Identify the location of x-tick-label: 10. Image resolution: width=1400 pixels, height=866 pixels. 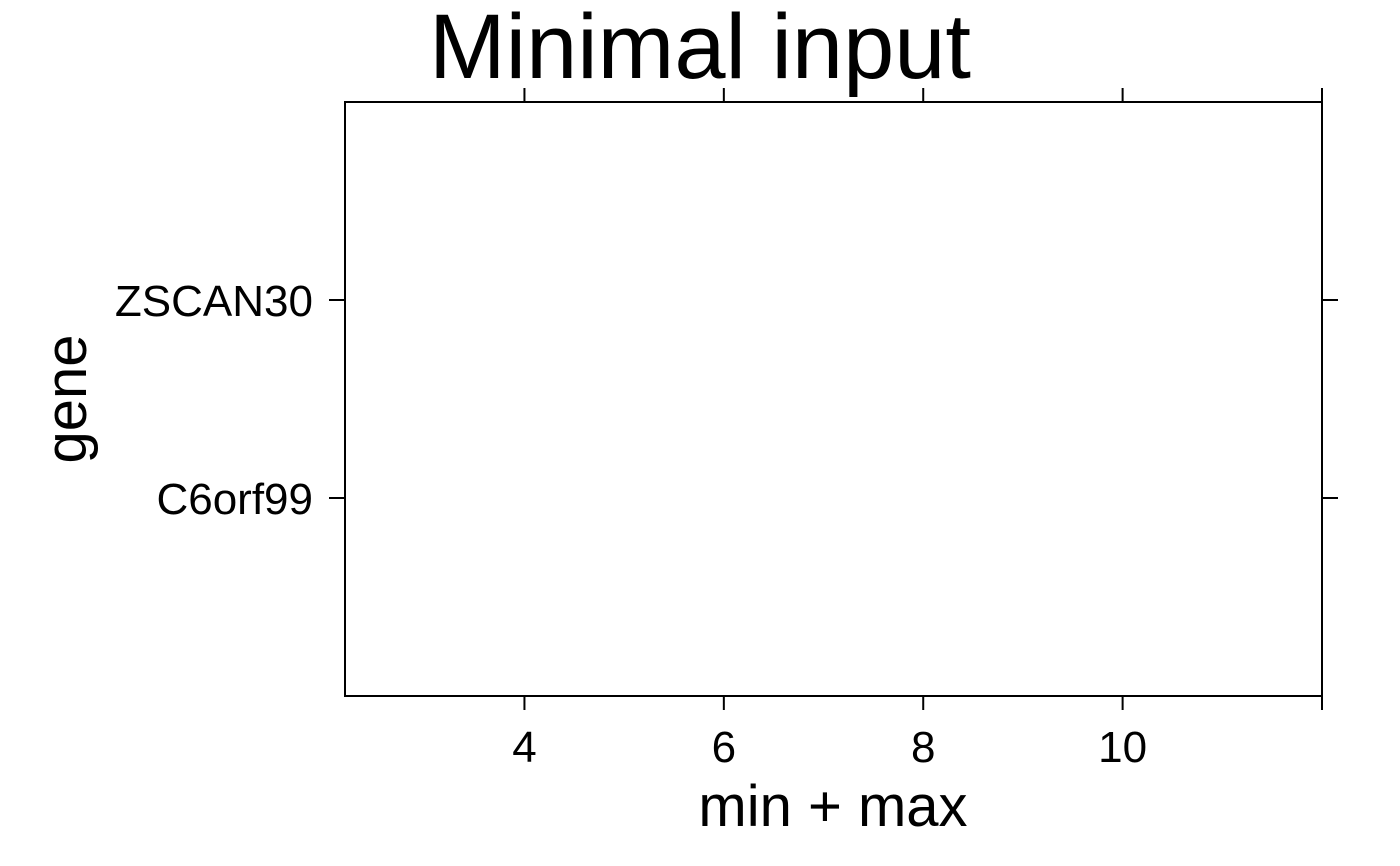
(1122, 747).